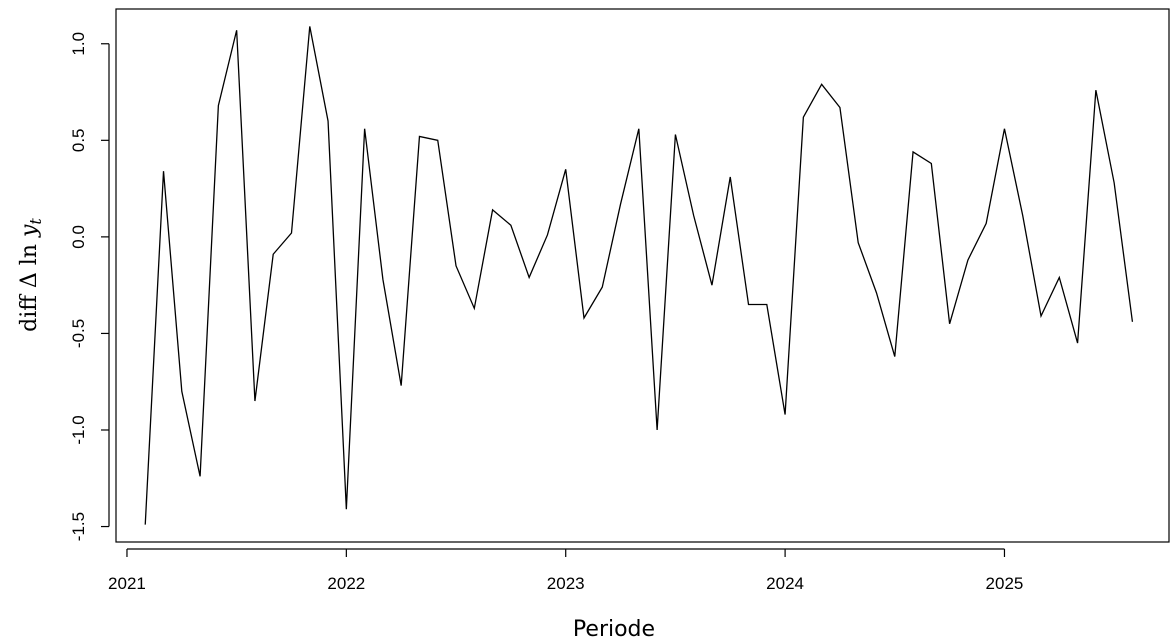 The width and height of the screenshot is (1174, 644). I want to click on x-tick-label: 2022, so click(346, 583).